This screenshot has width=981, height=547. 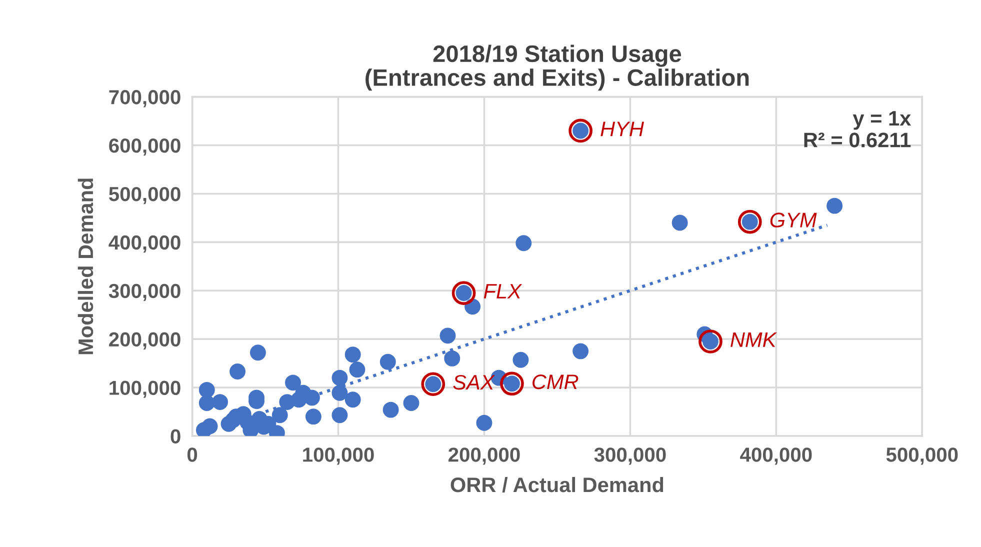 I want to click on annotation: GYM, so click(x=793, y=220).